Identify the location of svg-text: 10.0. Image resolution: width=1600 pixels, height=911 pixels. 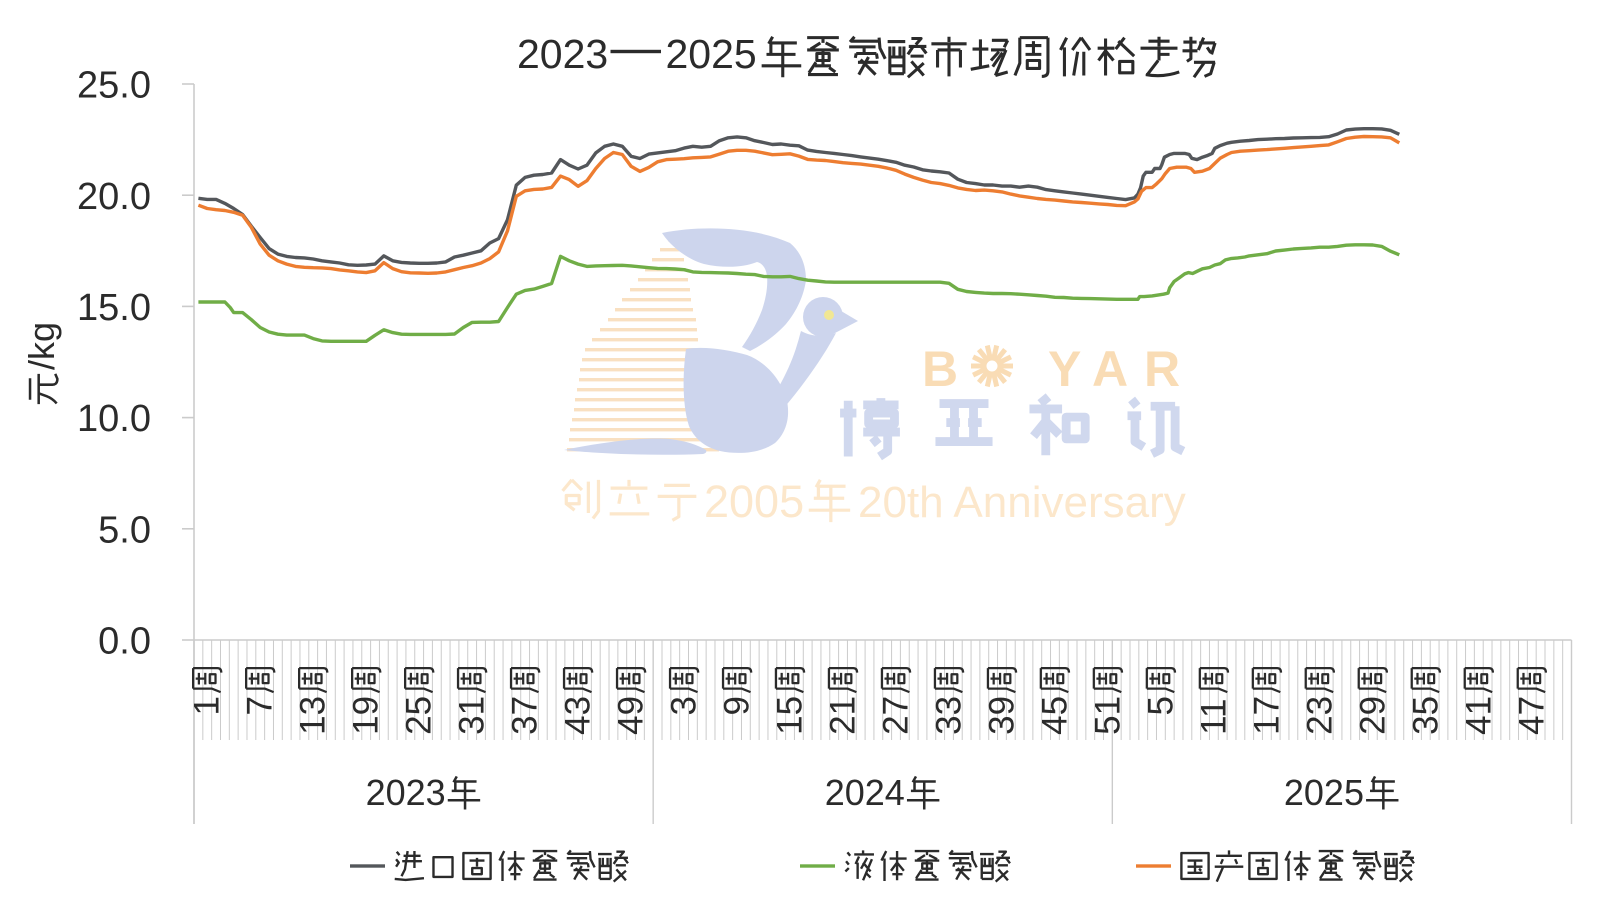
(114, 419).